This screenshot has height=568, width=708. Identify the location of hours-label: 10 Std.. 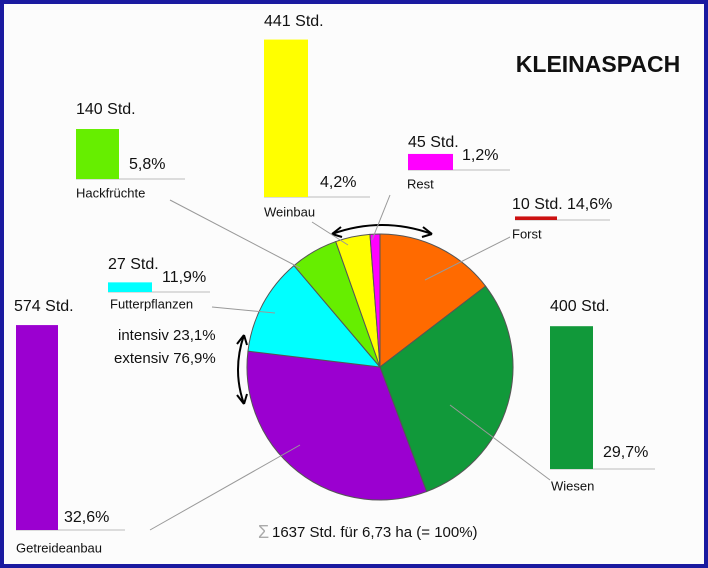
(537, 204).